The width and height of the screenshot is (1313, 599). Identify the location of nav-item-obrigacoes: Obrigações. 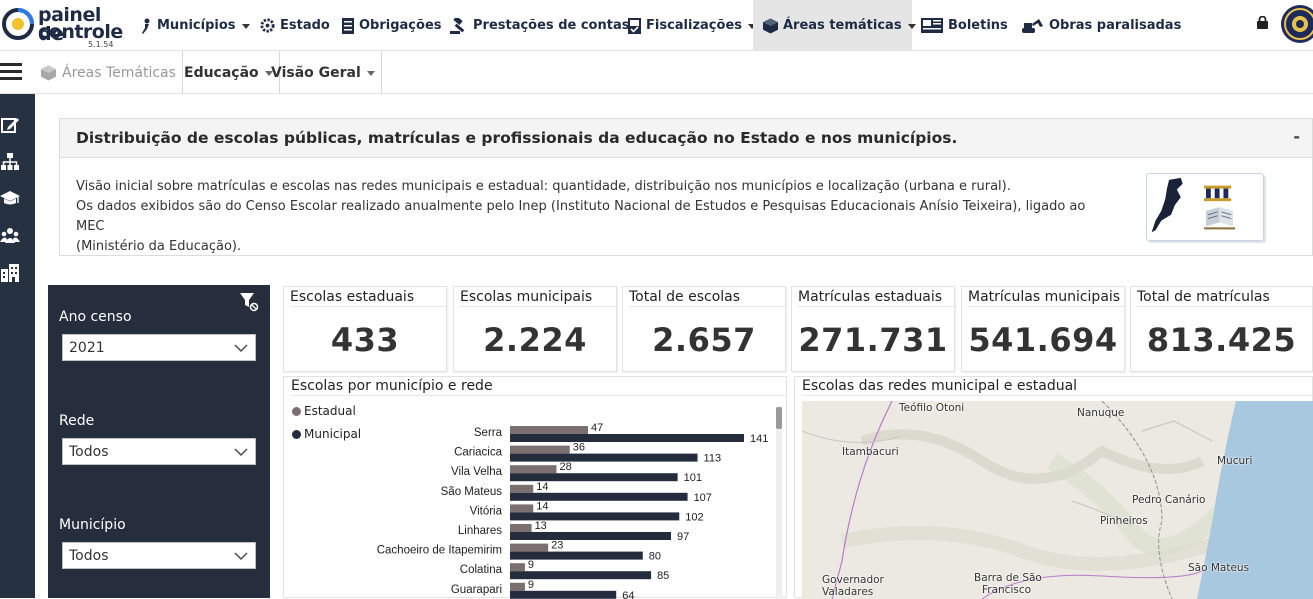
(392, 25).